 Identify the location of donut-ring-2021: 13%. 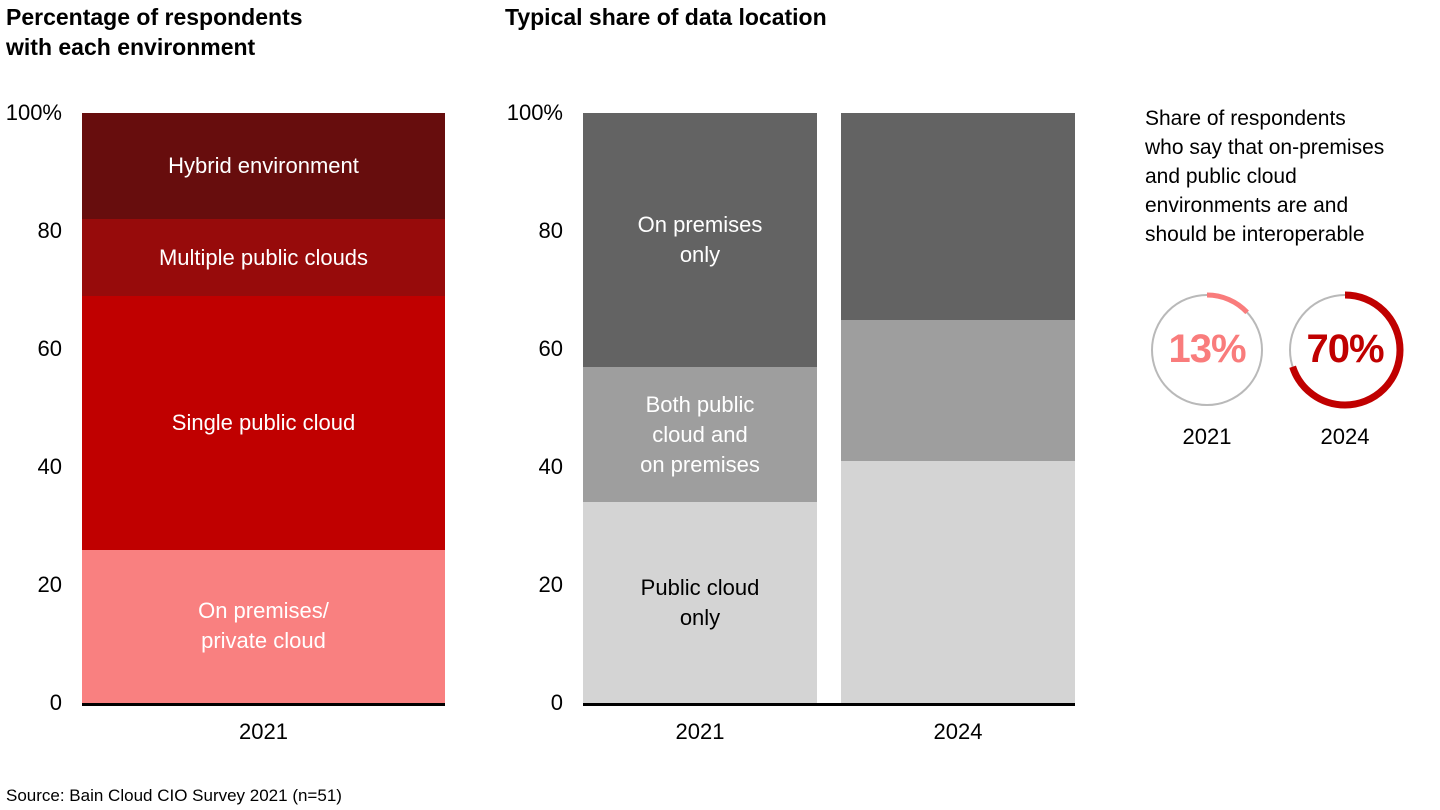
(1207, 350).